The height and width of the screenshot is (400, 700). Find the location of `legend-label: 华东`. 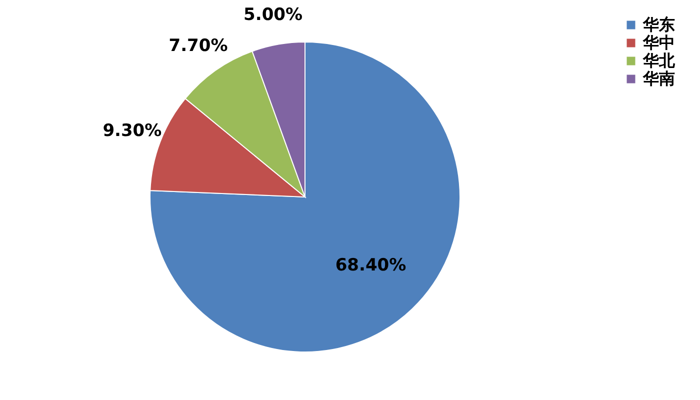

legend-label: 华东 is located at coordinates (658, 24).